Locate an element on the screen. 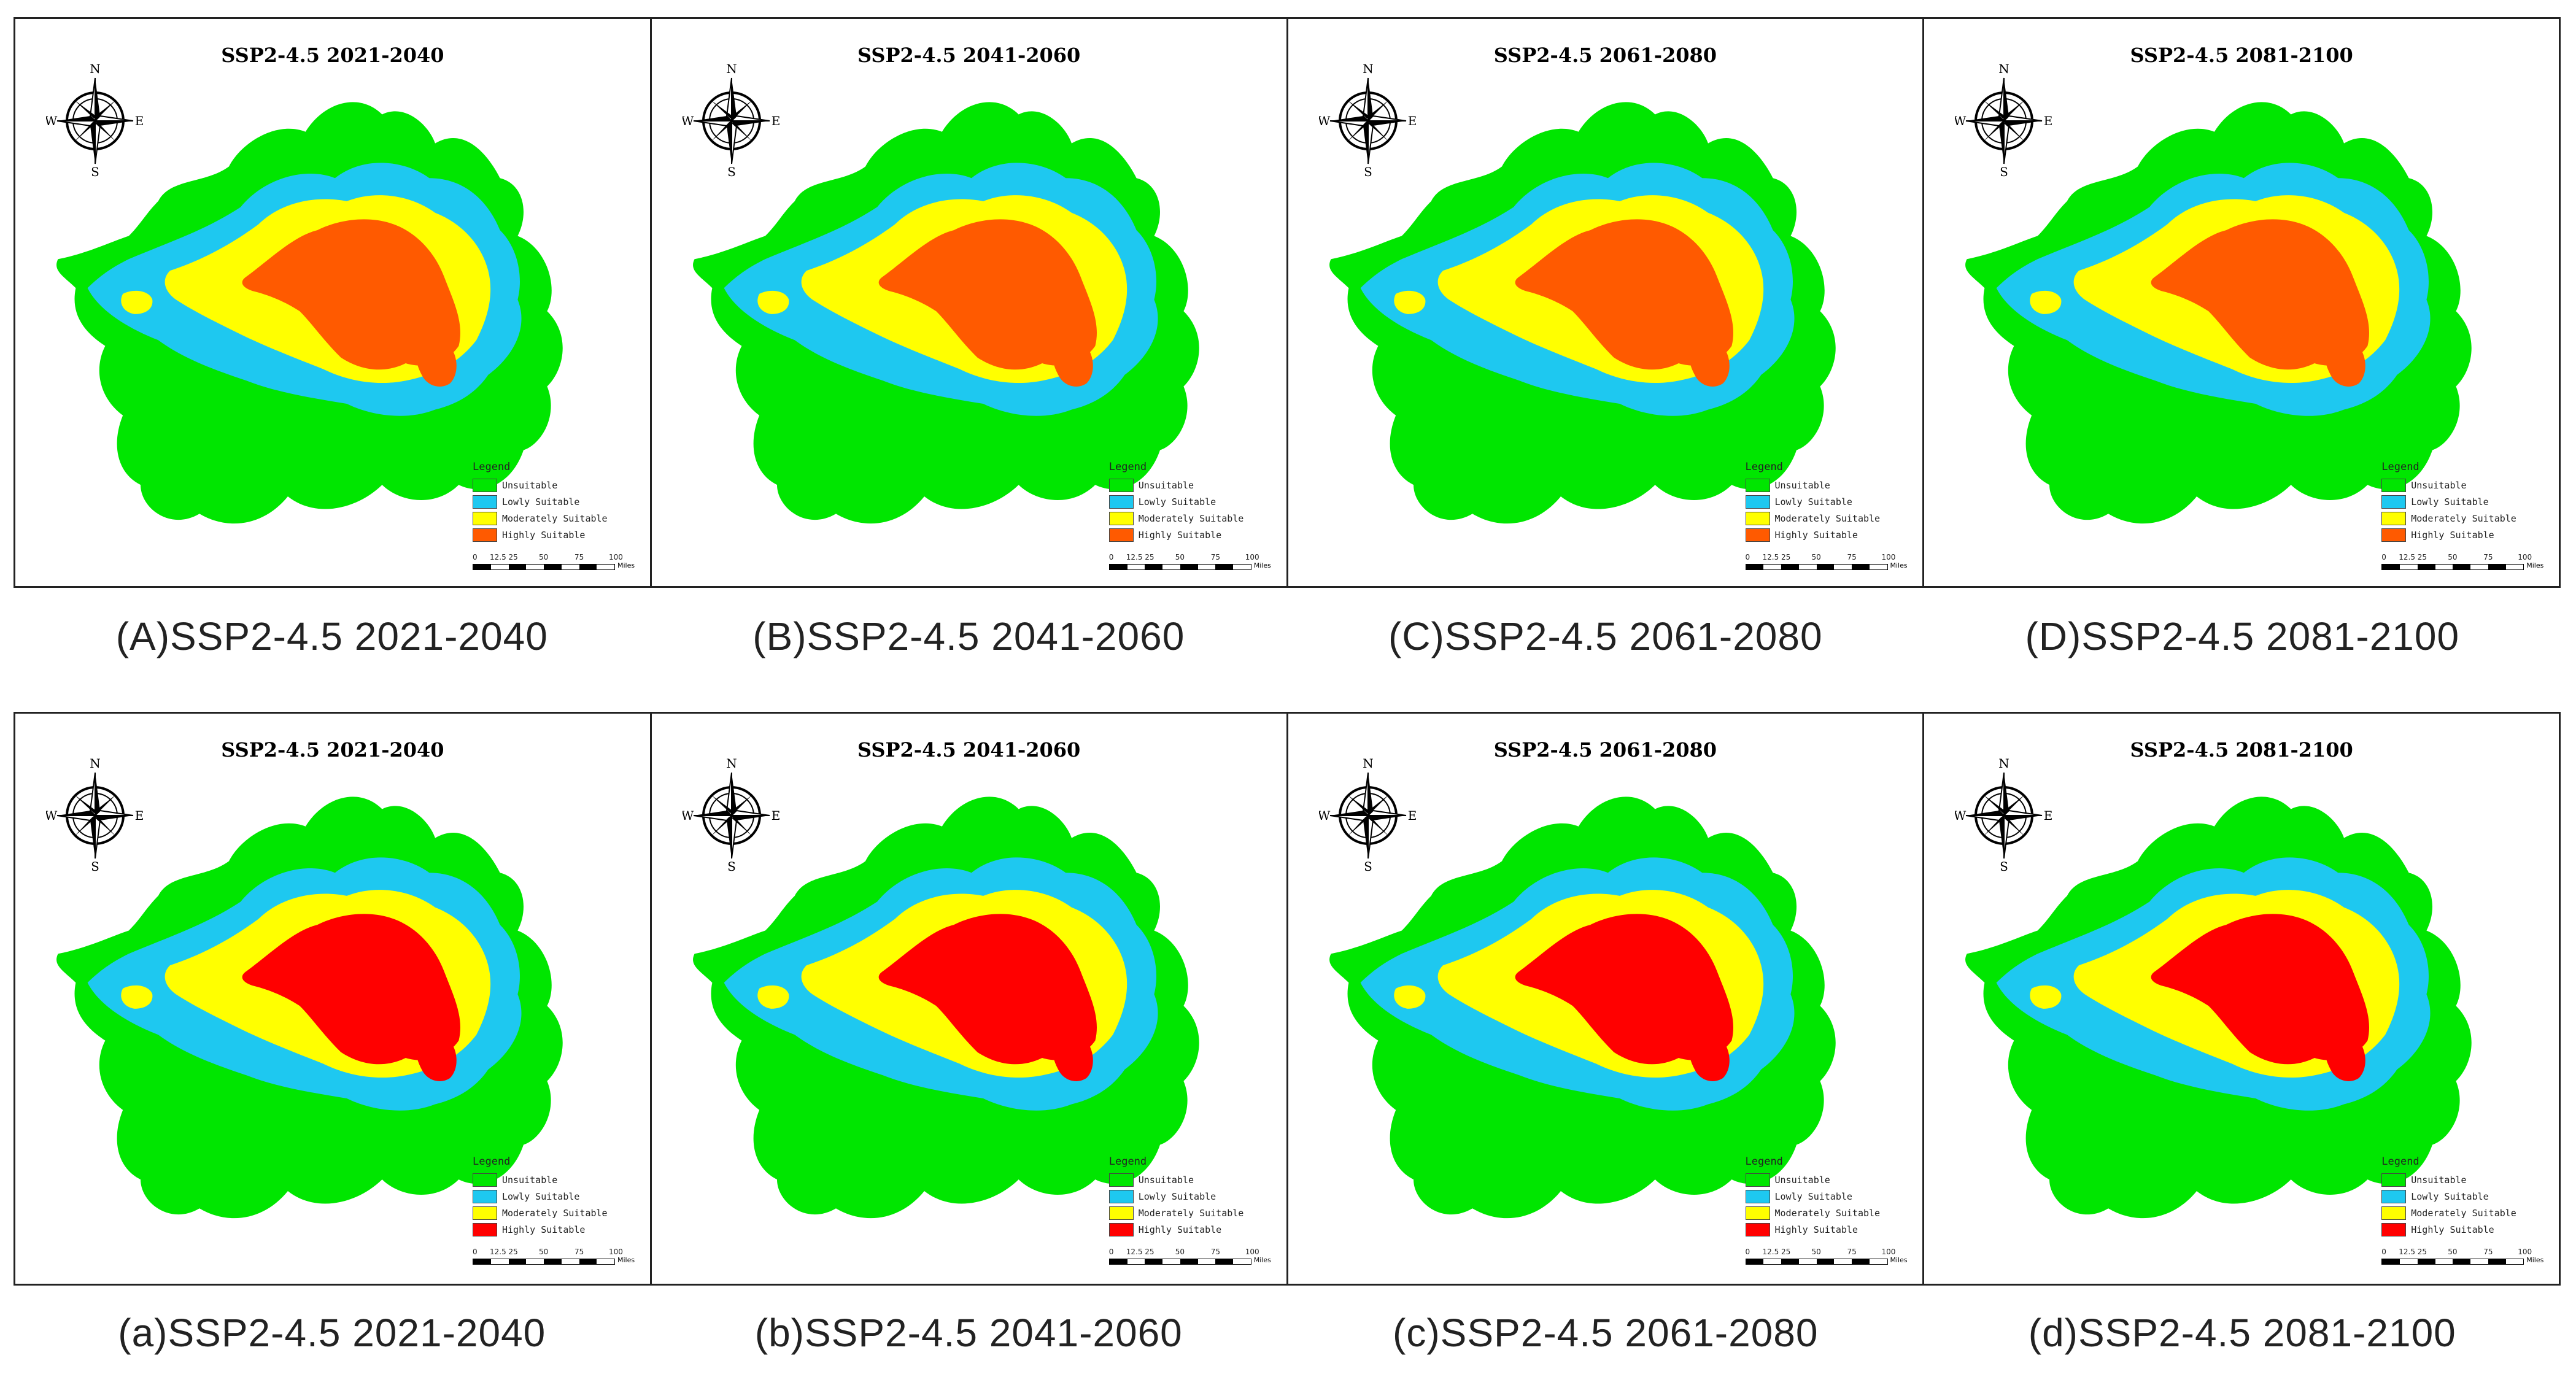 This screenshot has height=1377, width=2576. panel-caption: (b)SSP2-4.5 2041-2060 is located at coordinates (968, 1333).